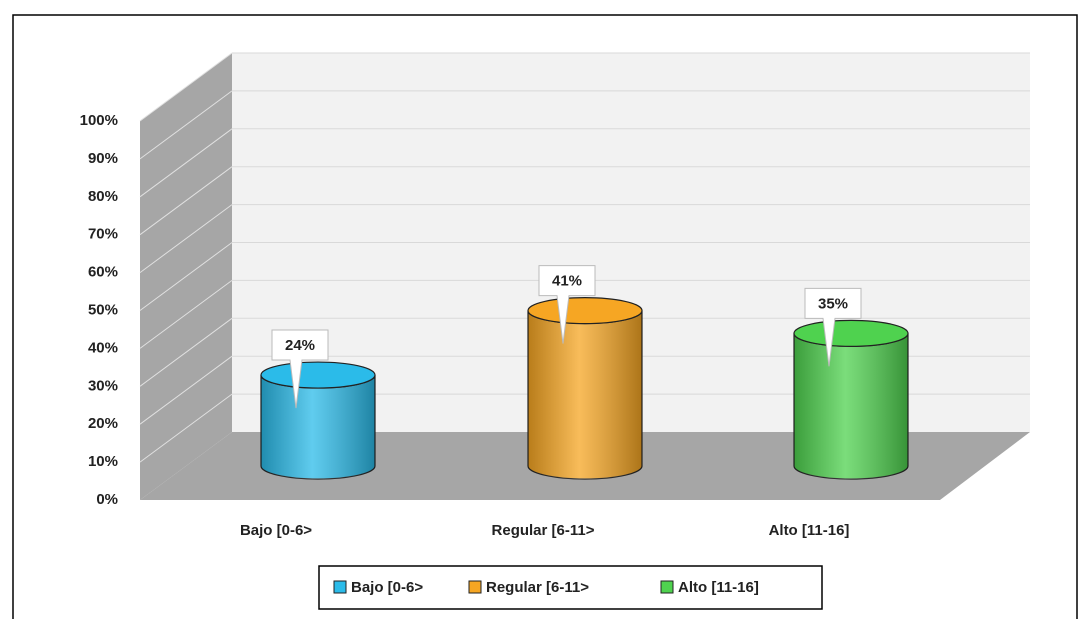 This screenshot has height=619, width=1087. What do you see at coordinates (103, 309) in the screenshot?
I see `y-tick-label: 50%` at bounding box center [103, 309].